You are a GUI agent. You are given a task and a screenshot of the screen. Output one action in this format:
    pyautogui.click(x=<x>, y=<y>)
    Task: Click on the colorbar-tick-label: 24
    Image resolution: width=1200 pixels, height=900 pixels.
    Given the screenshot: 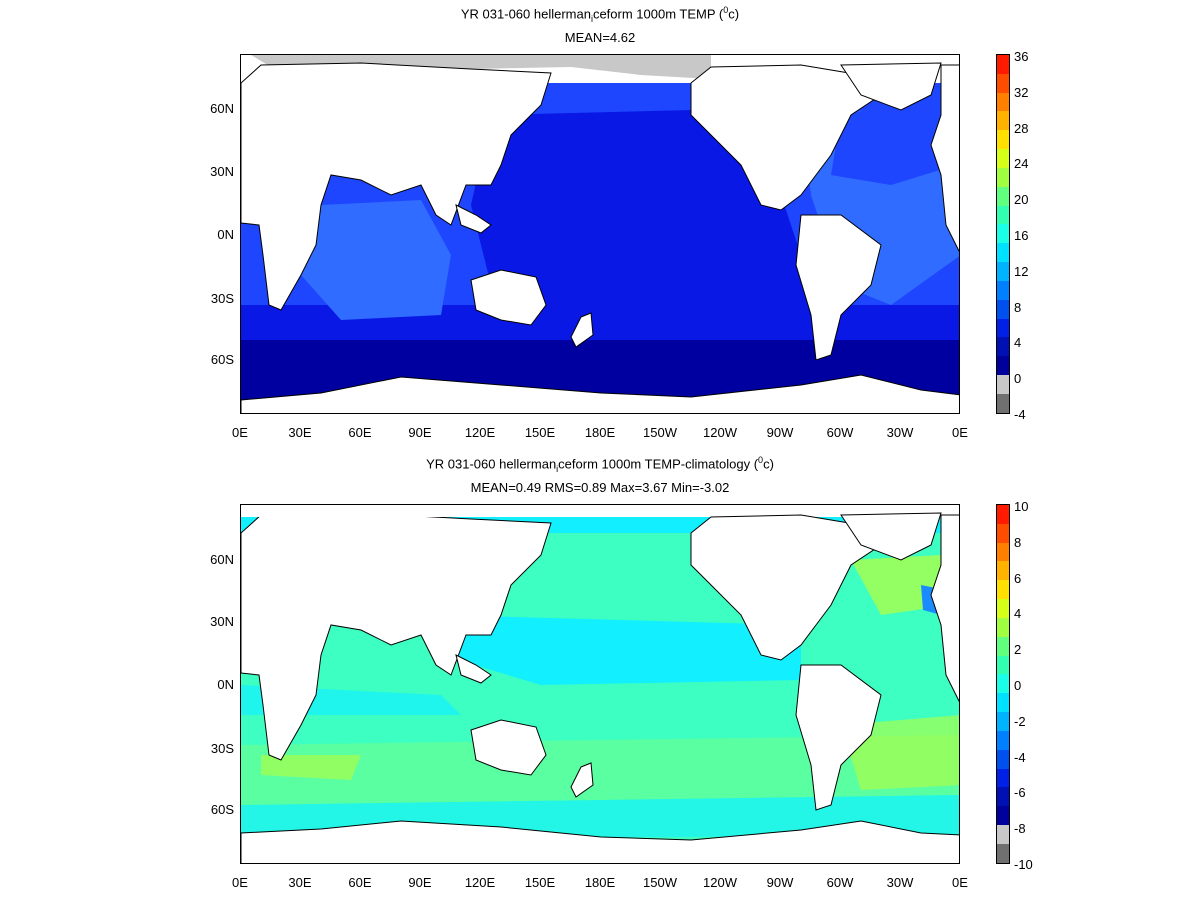 What is the action you would take?
    pyautogui.click(x=1021, y=164)
    